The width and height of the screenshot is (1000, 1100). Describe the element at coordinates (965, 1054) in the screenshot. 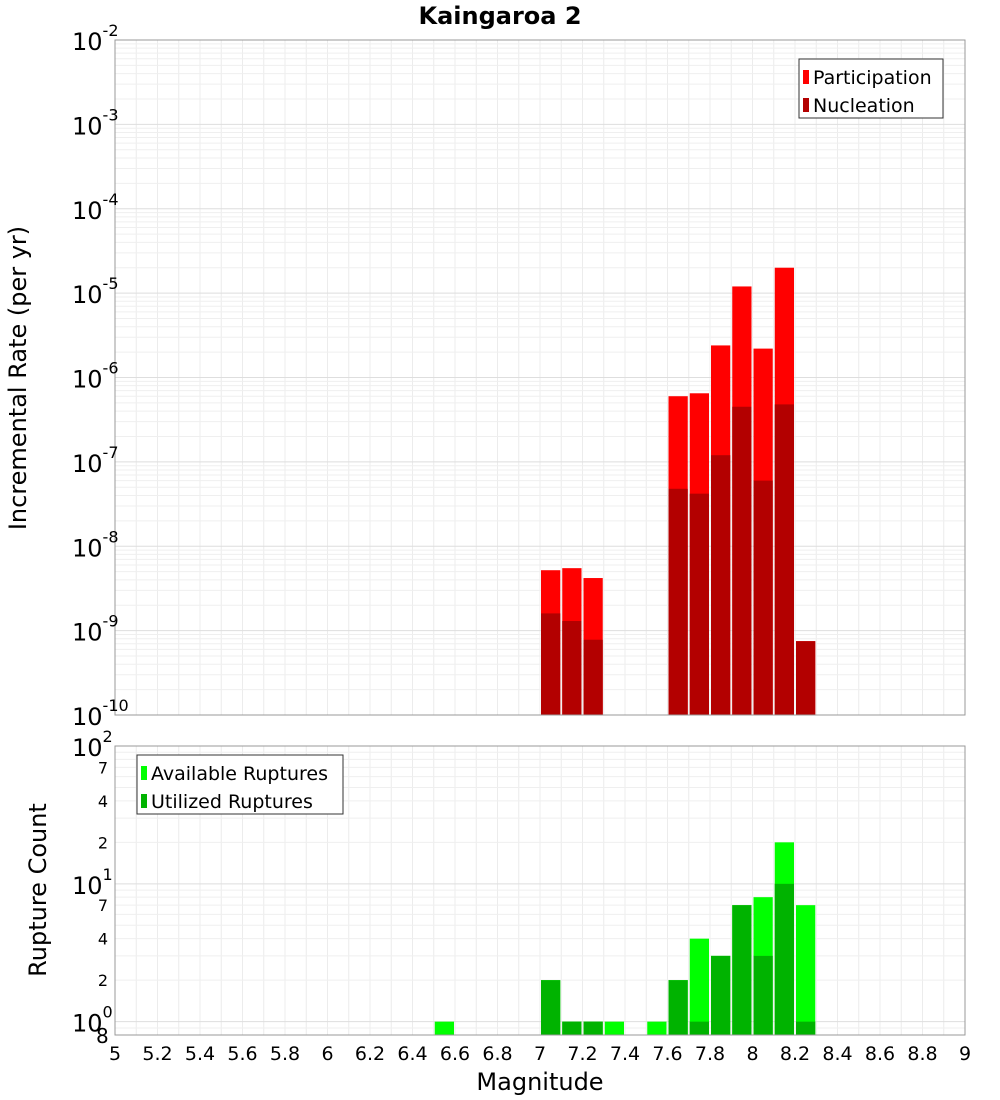

I see `x-tick-label: 9` at that location.